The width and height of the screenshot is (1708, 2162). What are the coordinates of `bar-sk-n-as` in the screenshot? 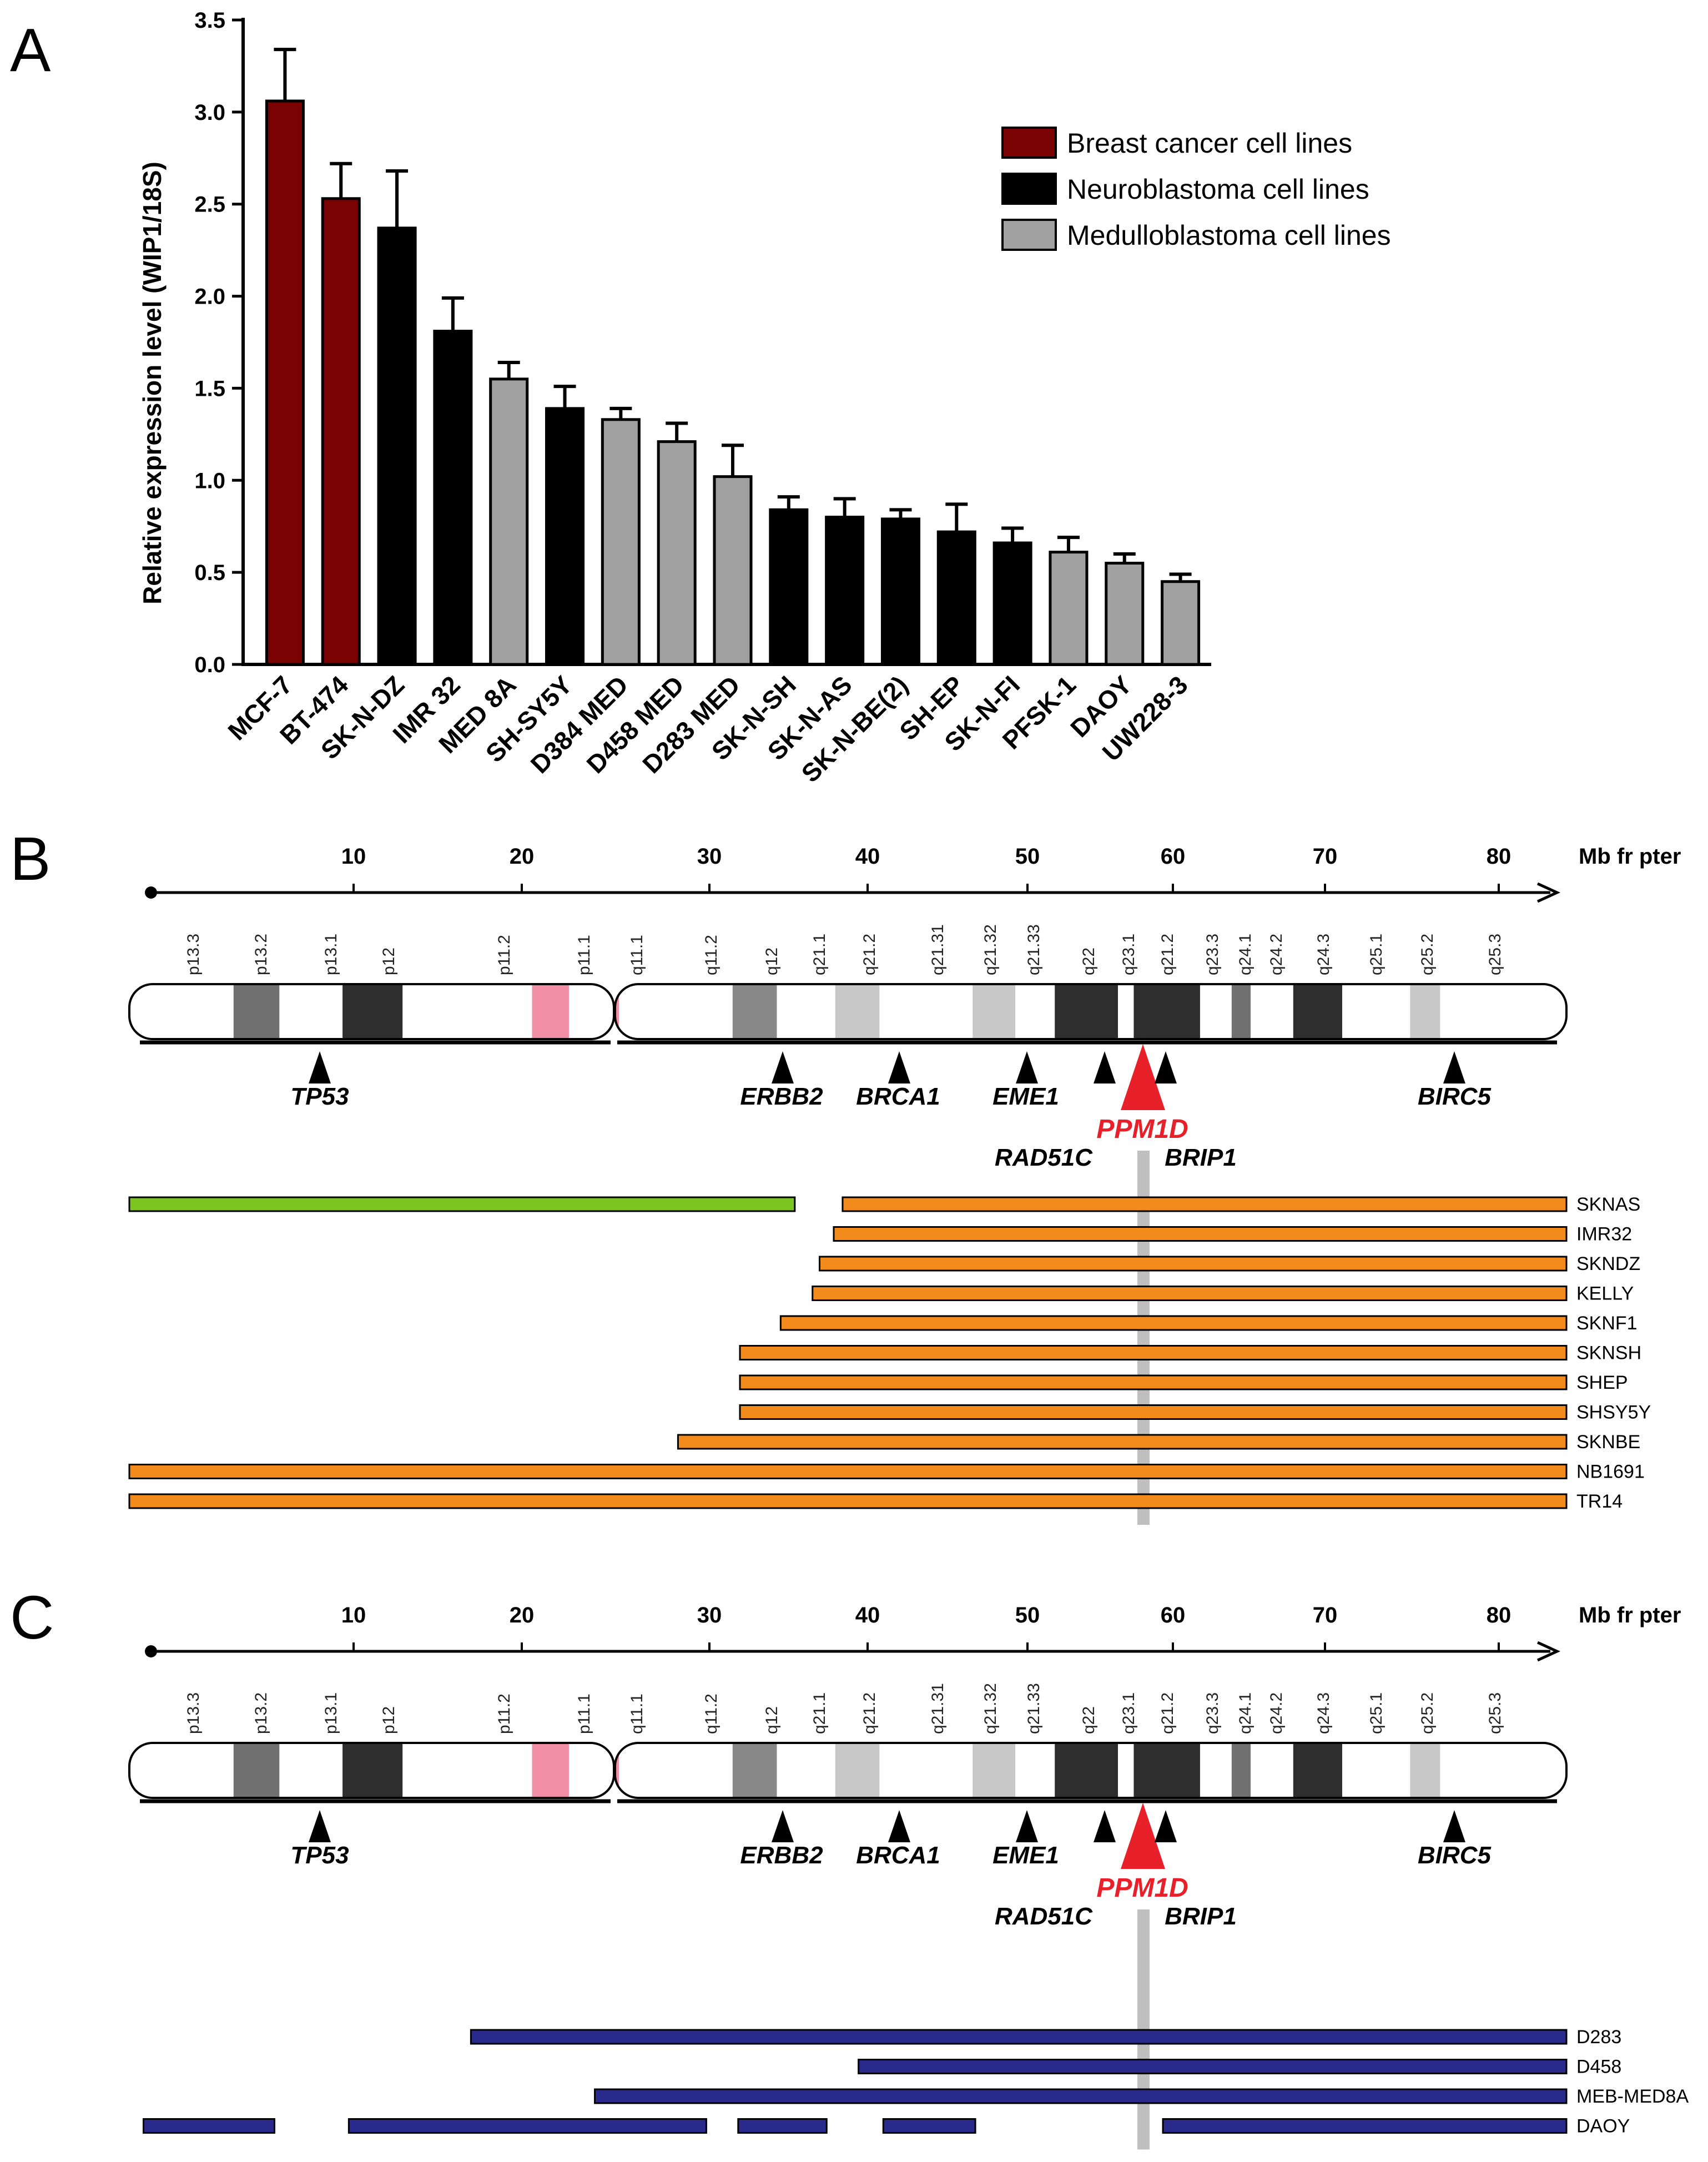 It's located at (845, 591).